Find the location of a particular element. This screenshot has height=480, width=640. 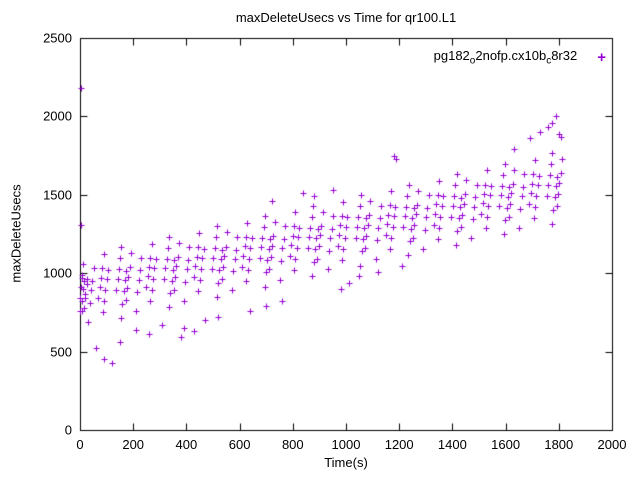

plus-marker-icon: + is located at coordinates (601, 57).